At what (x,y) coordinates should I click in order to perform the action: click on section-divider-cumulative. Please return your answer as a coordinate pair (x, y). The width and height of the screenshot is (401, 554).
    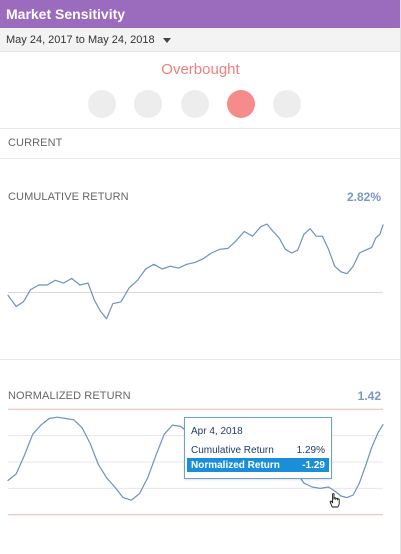
    Looking at the image, I should click on (200, 359).